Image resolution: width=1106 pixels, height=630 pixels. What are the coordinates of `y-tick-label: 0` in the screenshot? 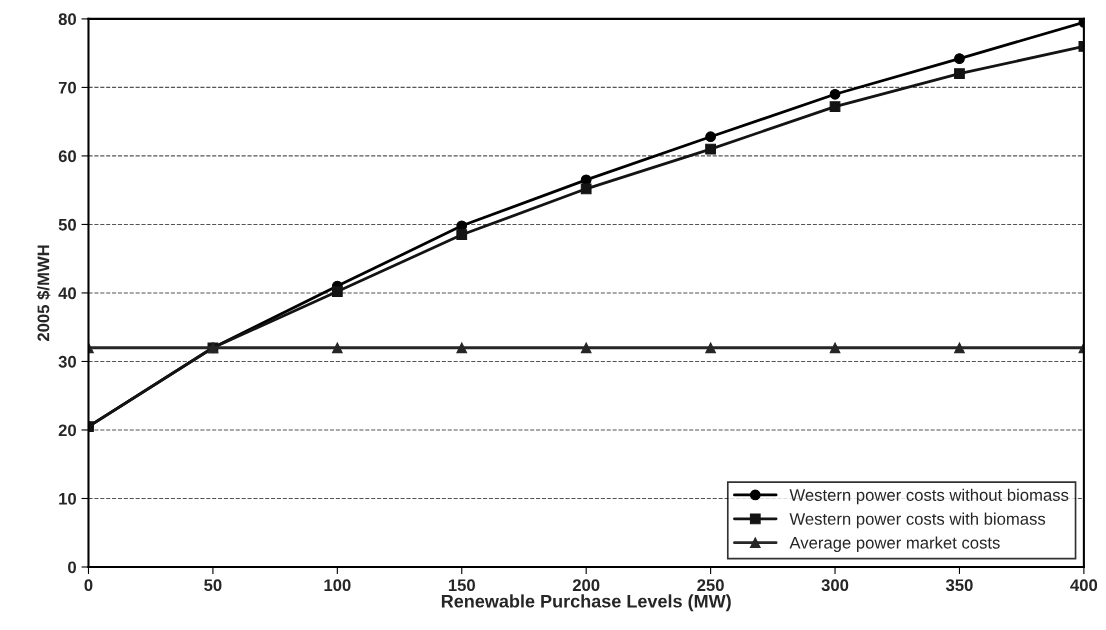 It's located at (72, 567).